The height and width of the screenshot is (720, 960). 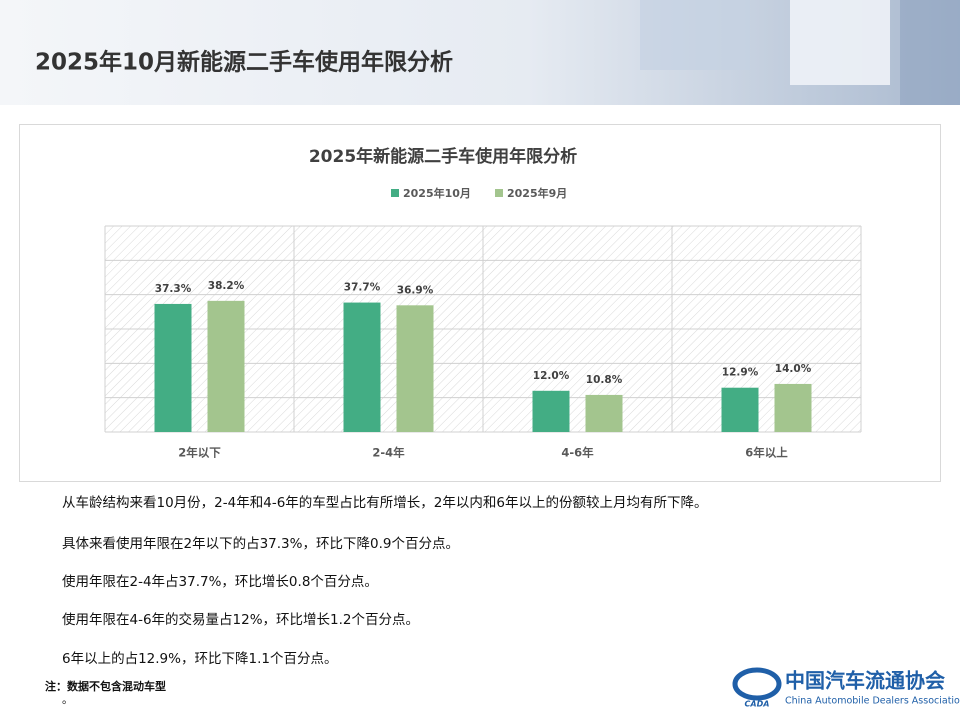 What do you see at coordinates (241, 620) in the screenshot?
I see `paragraph: 使用年限在4-6年的交易量占12%，环比增长1.2个百分点。` at bounding box center [241, 620].